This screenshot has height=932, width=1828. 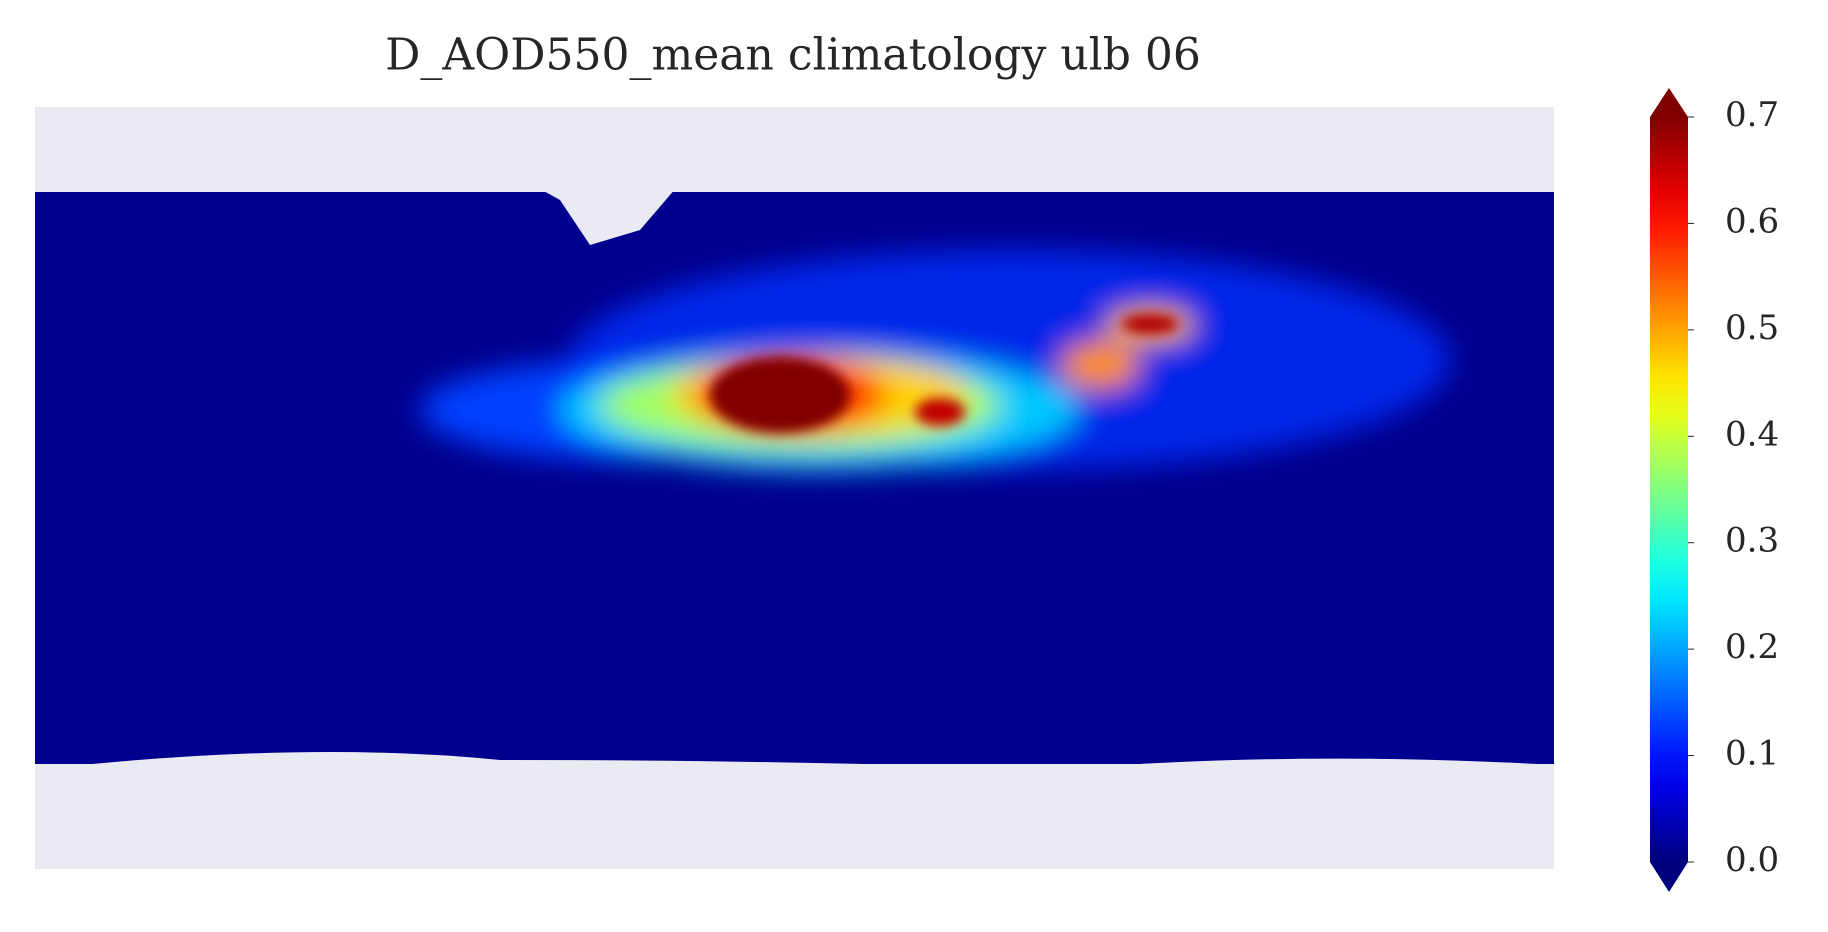 I want to click on colorbar-extend-max, so click(x=1669, y=102).